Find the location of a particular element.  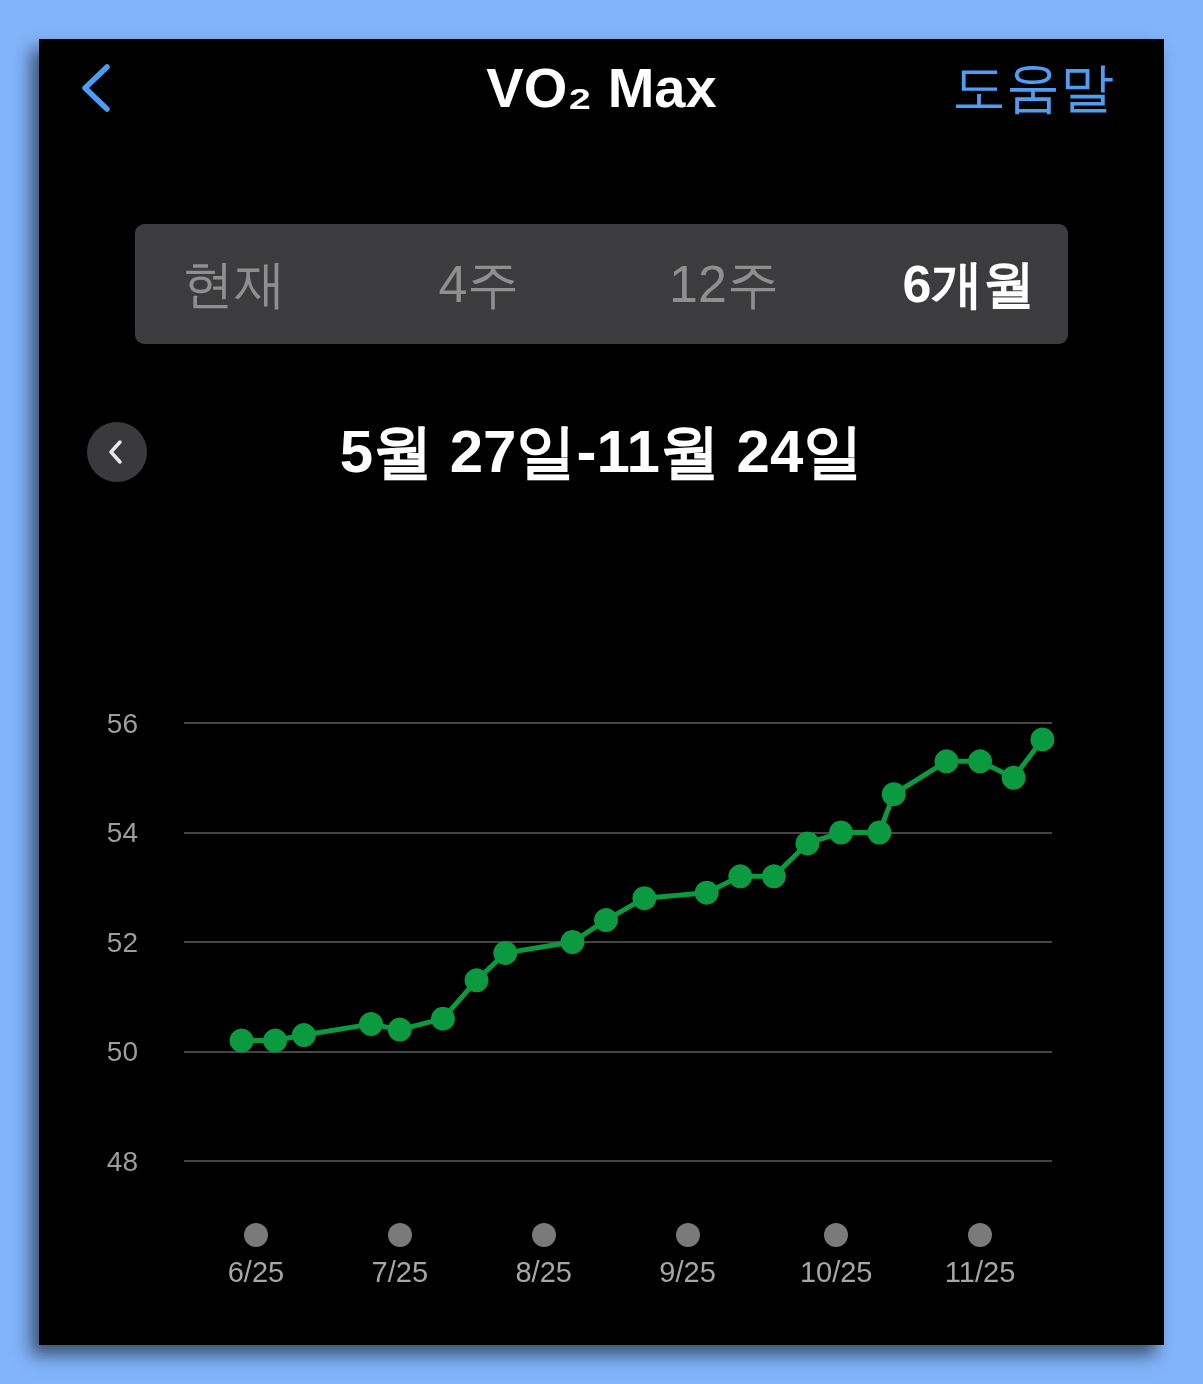

x-tick-label: 10/25 is located at coordinates (836, 1271).